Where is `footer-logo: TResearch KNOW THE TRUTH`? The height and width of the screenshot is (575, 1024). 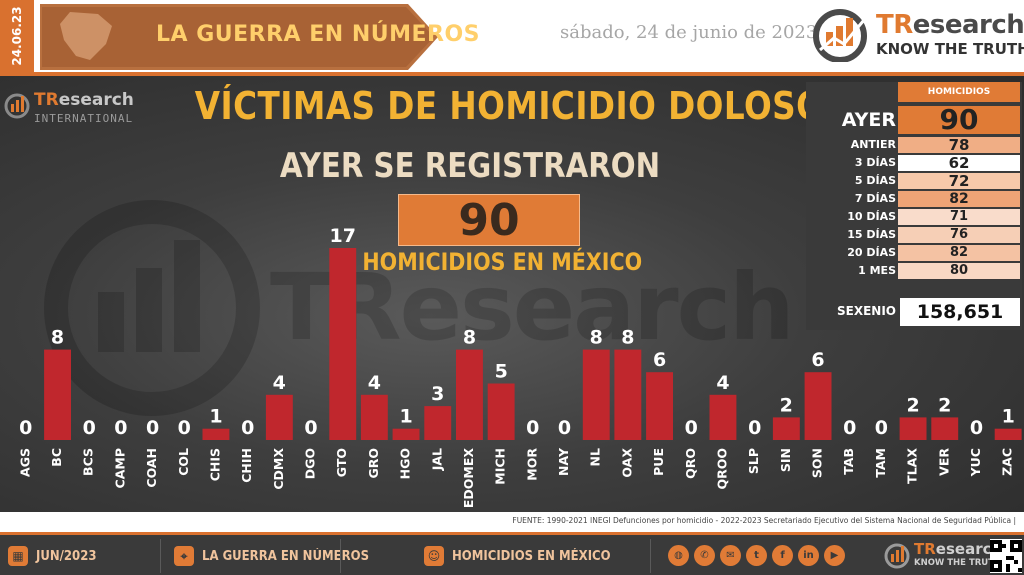 footer-logo: TResearch KNOW THE TRUTH is located at coordinates (943, 556).